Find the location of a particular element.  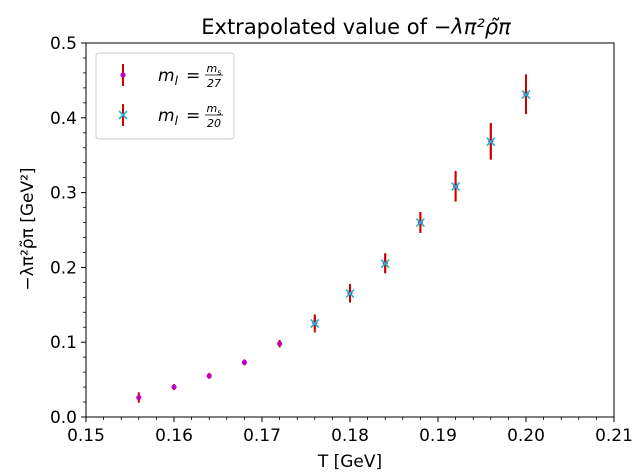

x-tick-label: 0.16 is located at coordinates (174, 436).